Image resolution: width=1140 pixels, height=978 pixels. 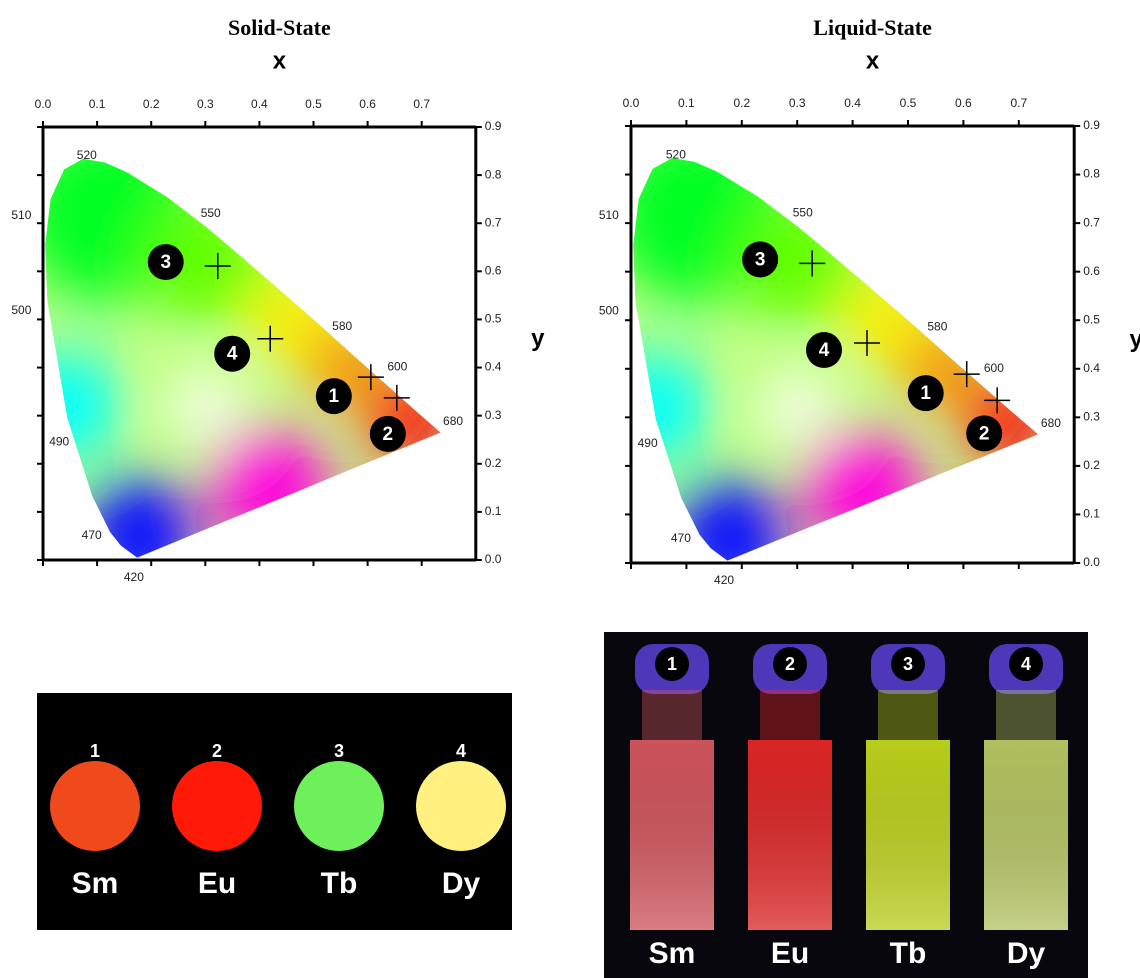 What do you see at coordinates (1091, 319) in the screenshot?
I see `y-tick-label: 0.5` at bounding box center [1091, 319].